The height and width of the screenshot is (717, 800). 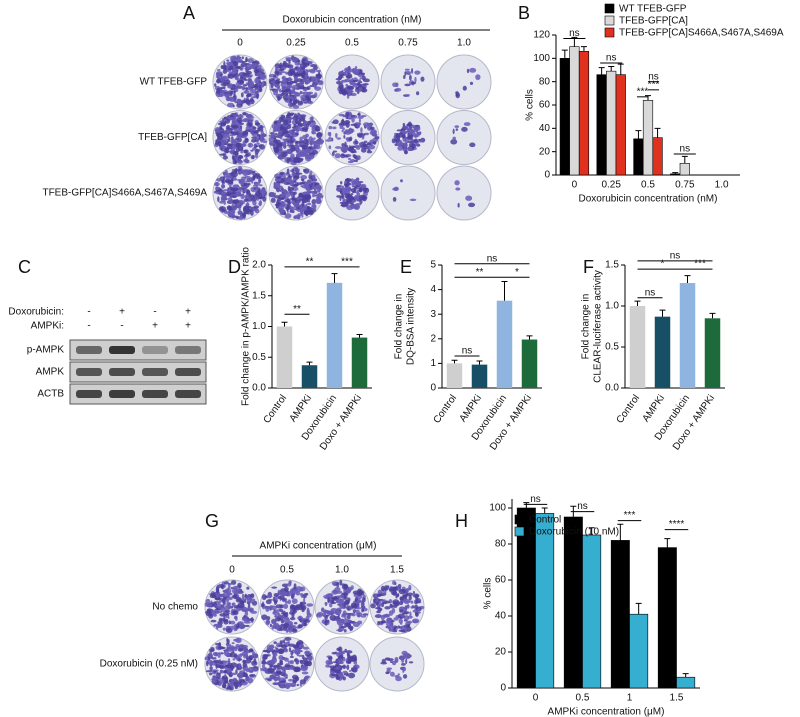 I want to click on legend-label: WT TFEB-GFP, so click(x=653, y=9).